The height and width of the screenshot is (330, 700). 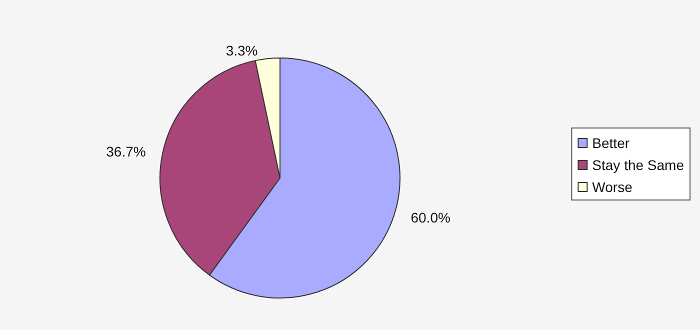 What do you see at coordinates (242, 50) in the screenshot?
I see `data-label: 3.3%` at bounding box center [242, 50].